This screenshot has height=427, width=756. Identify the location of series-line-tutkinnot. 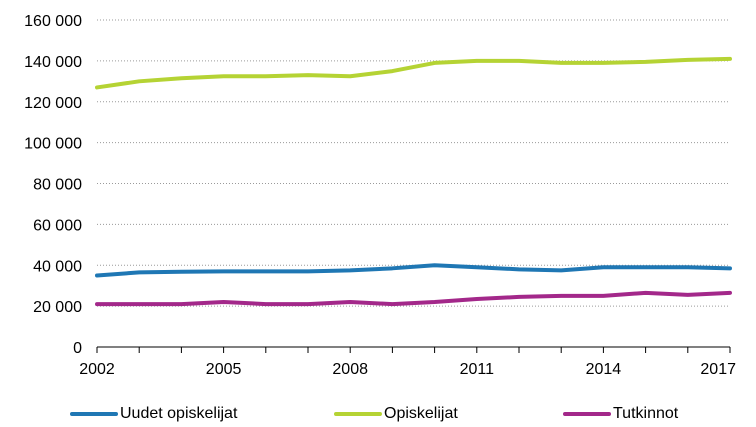
(413, 298).